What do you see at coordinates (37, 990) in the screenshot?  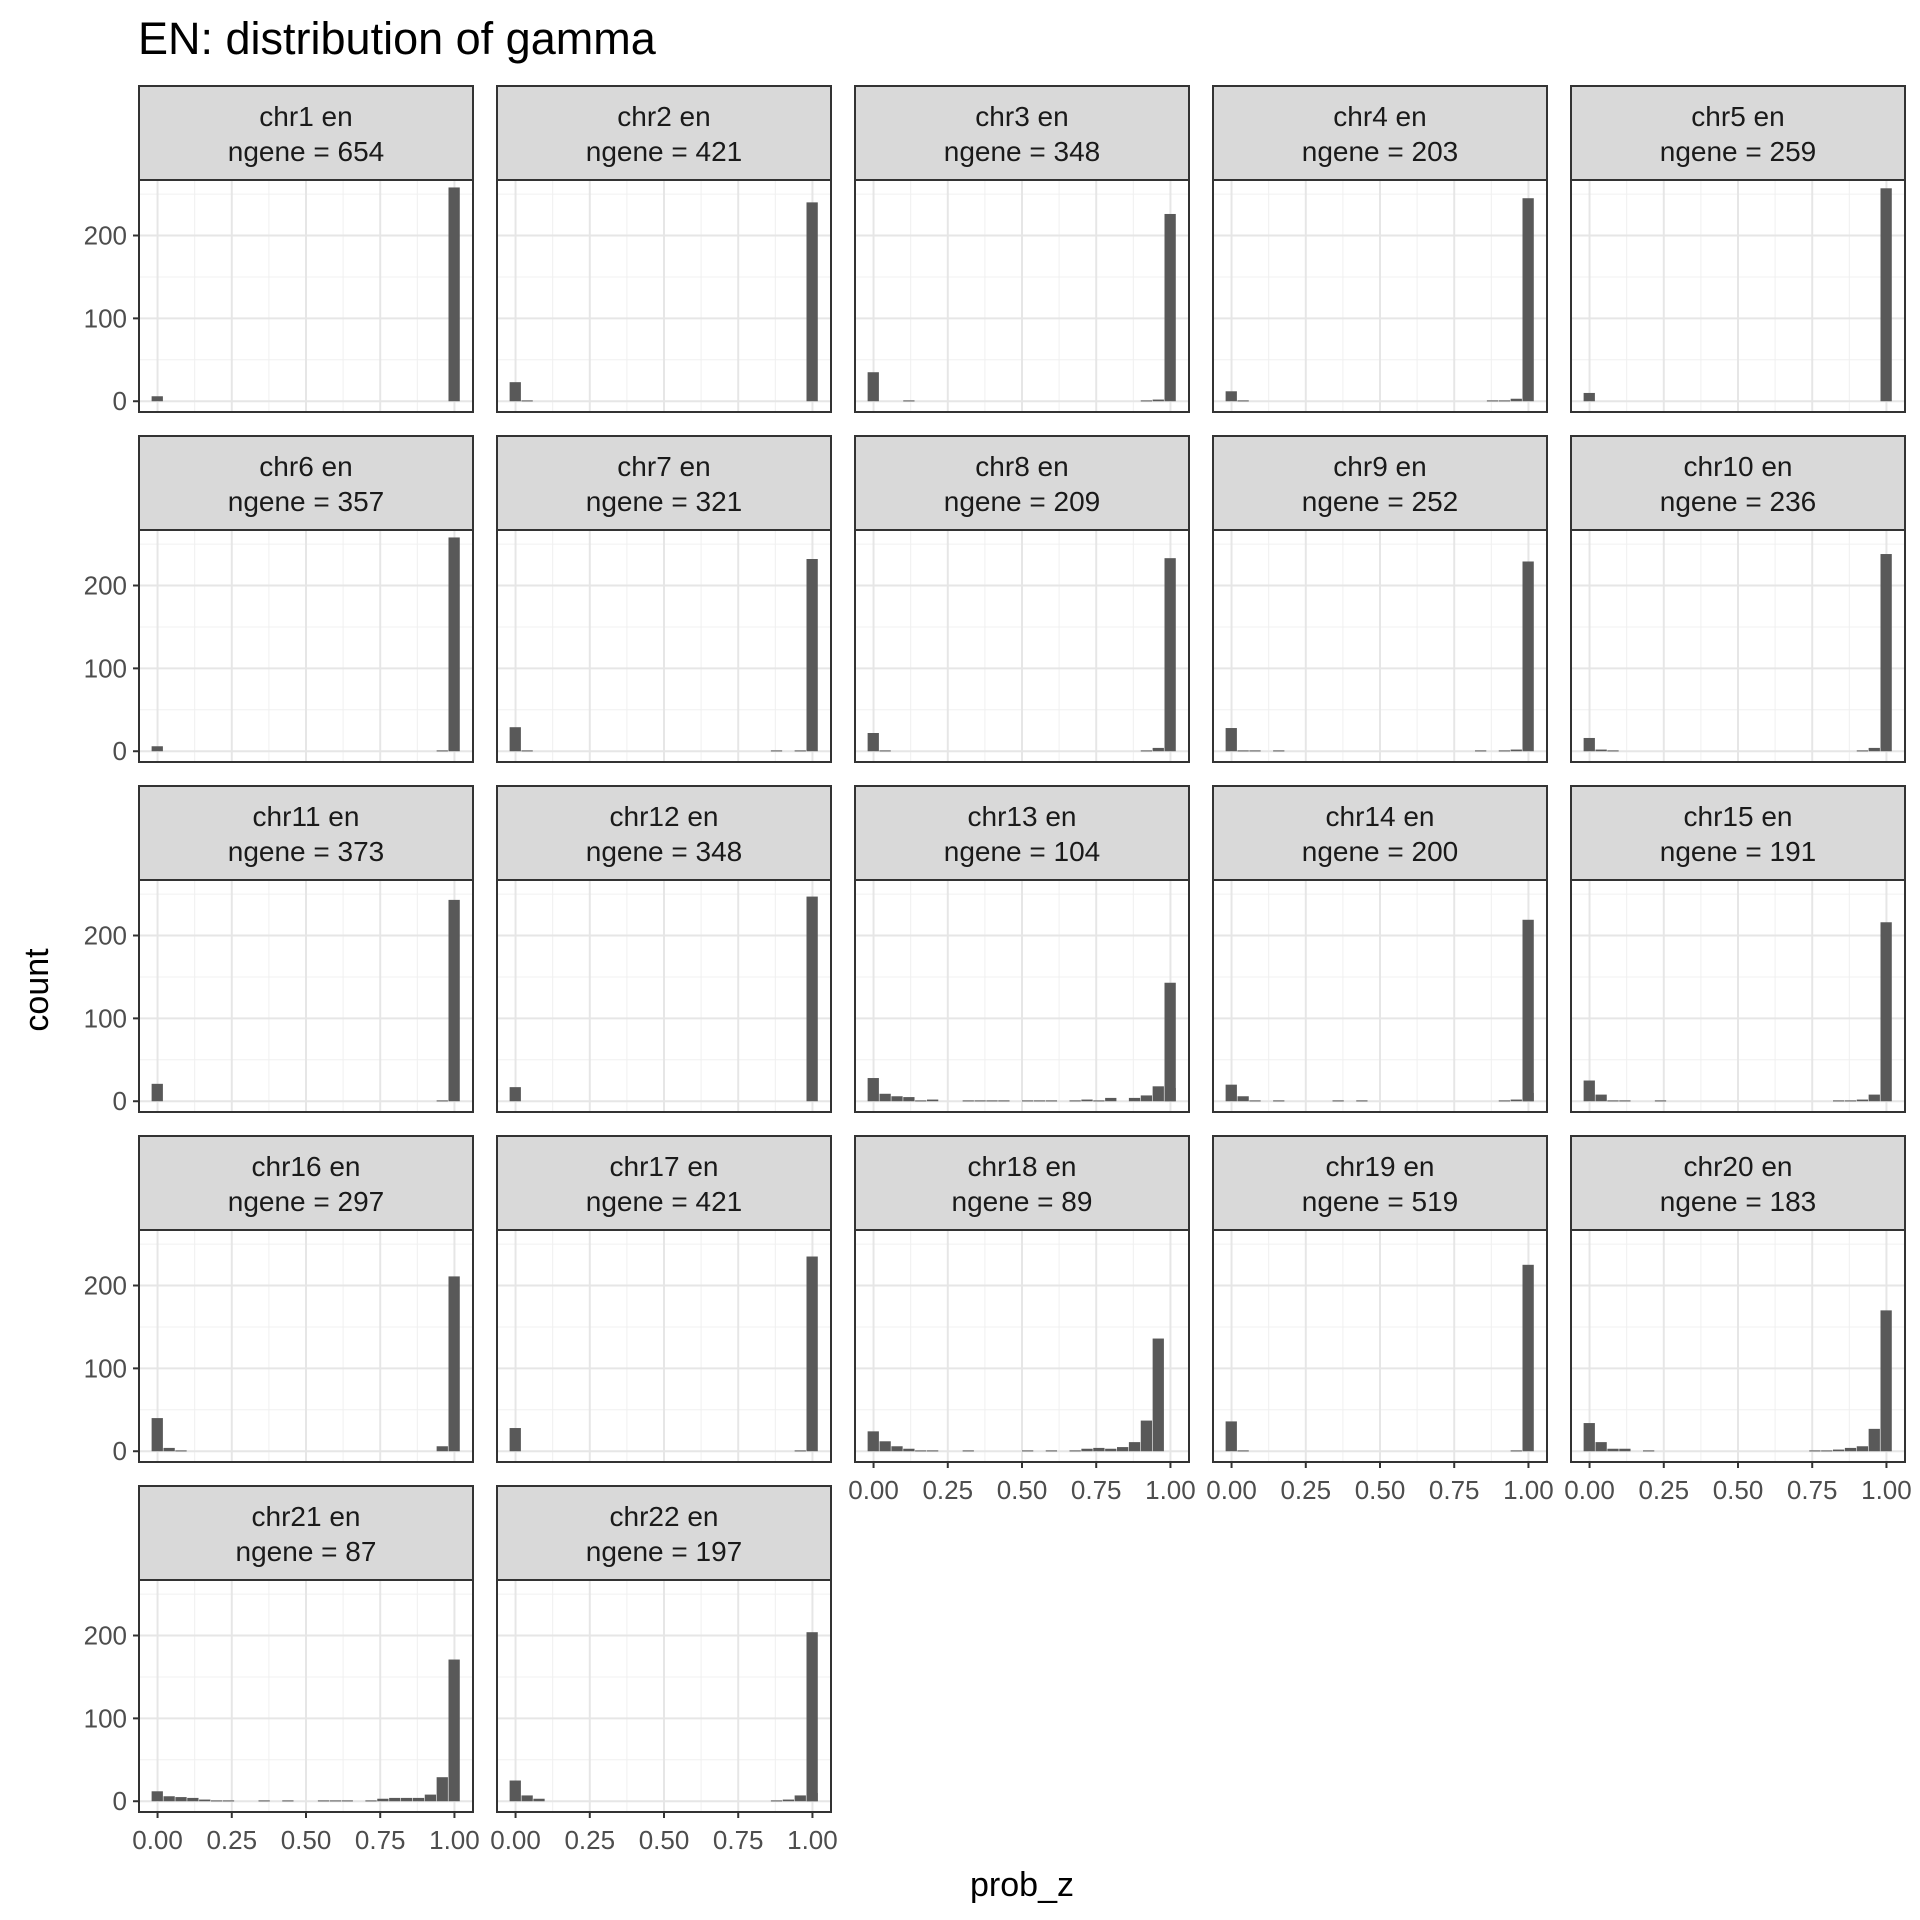 I see `y-axis-title: count` at bounding box center [37, 990].